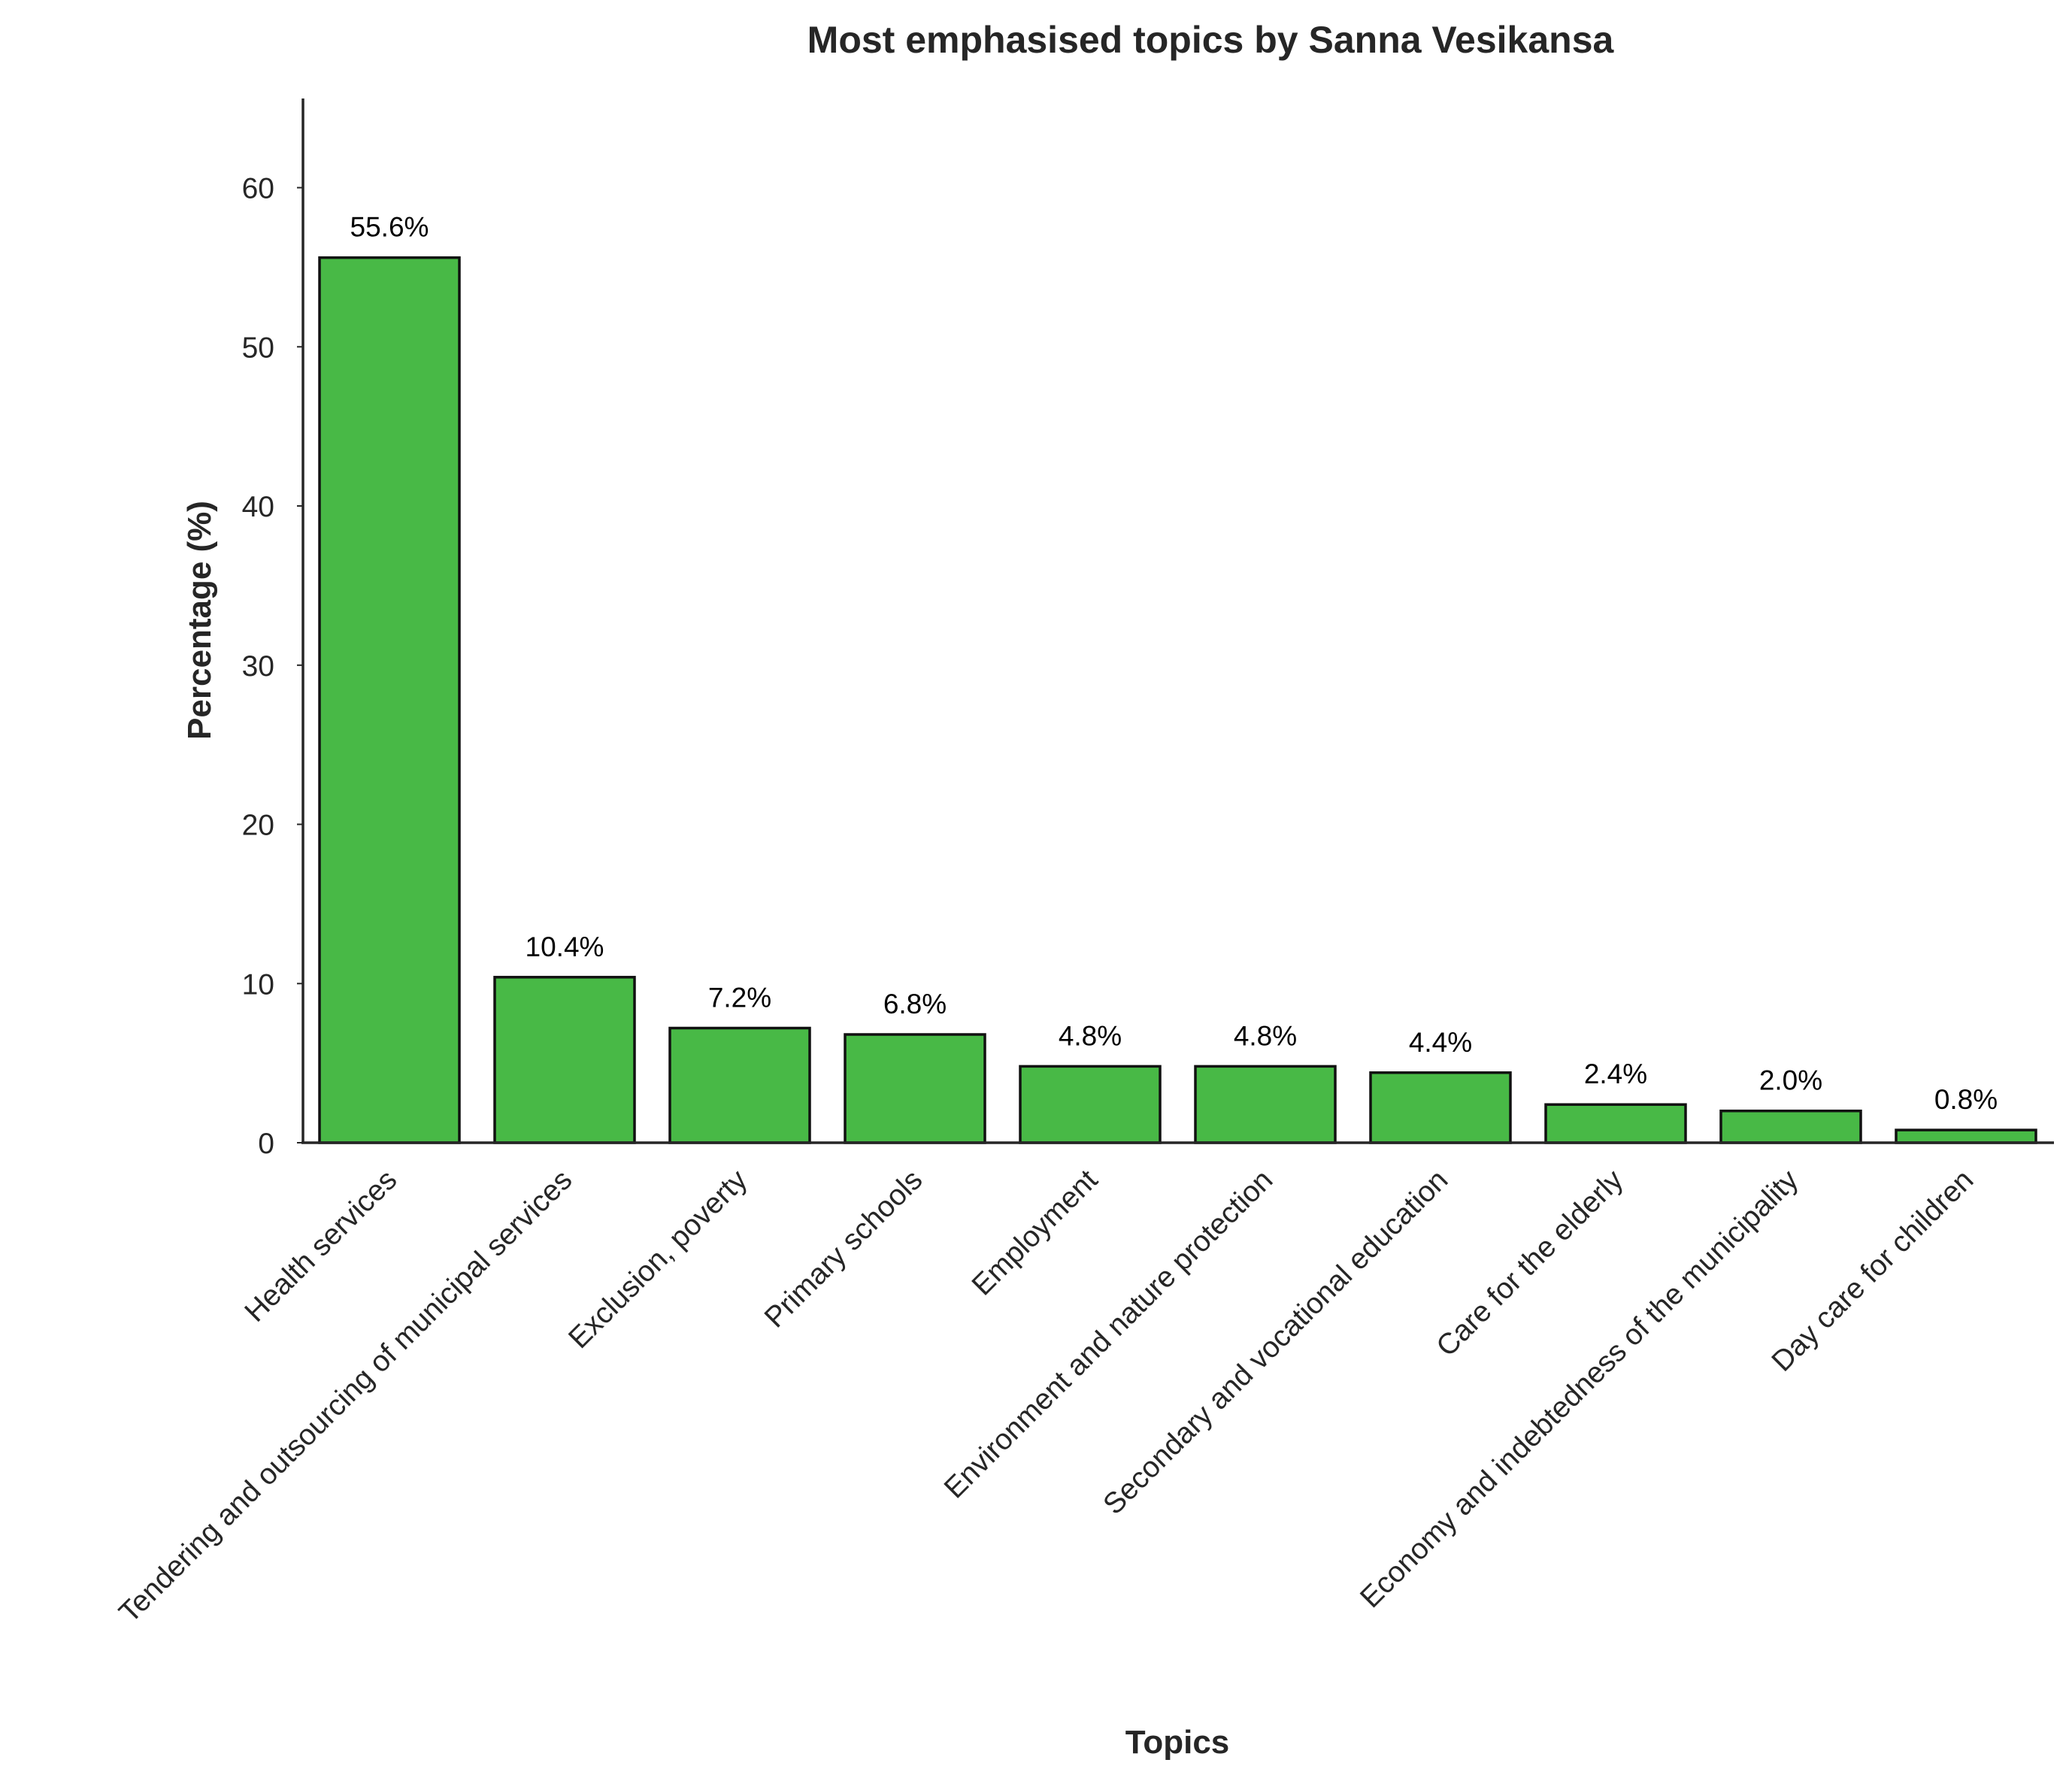 The image size is (2072, 1784). Describe the element at coordinates (199, 621) in the screenshot. I see `y-axis-title: Percentage (%)` at that location.